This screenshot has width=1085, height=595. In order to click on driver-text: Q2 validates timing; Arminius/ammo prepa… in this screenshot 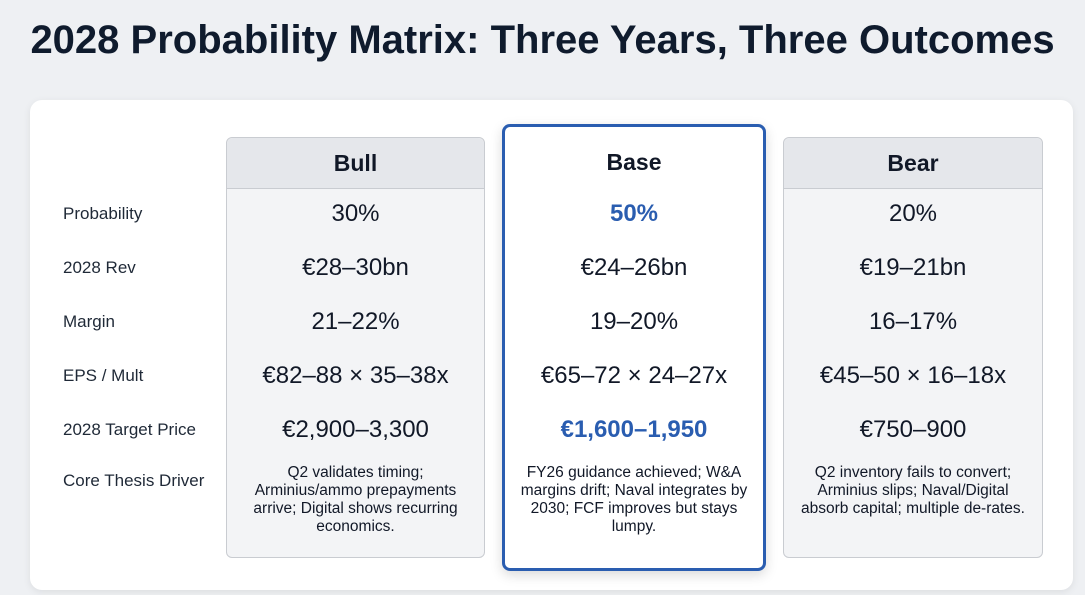, I will do `click(355, 499)`.